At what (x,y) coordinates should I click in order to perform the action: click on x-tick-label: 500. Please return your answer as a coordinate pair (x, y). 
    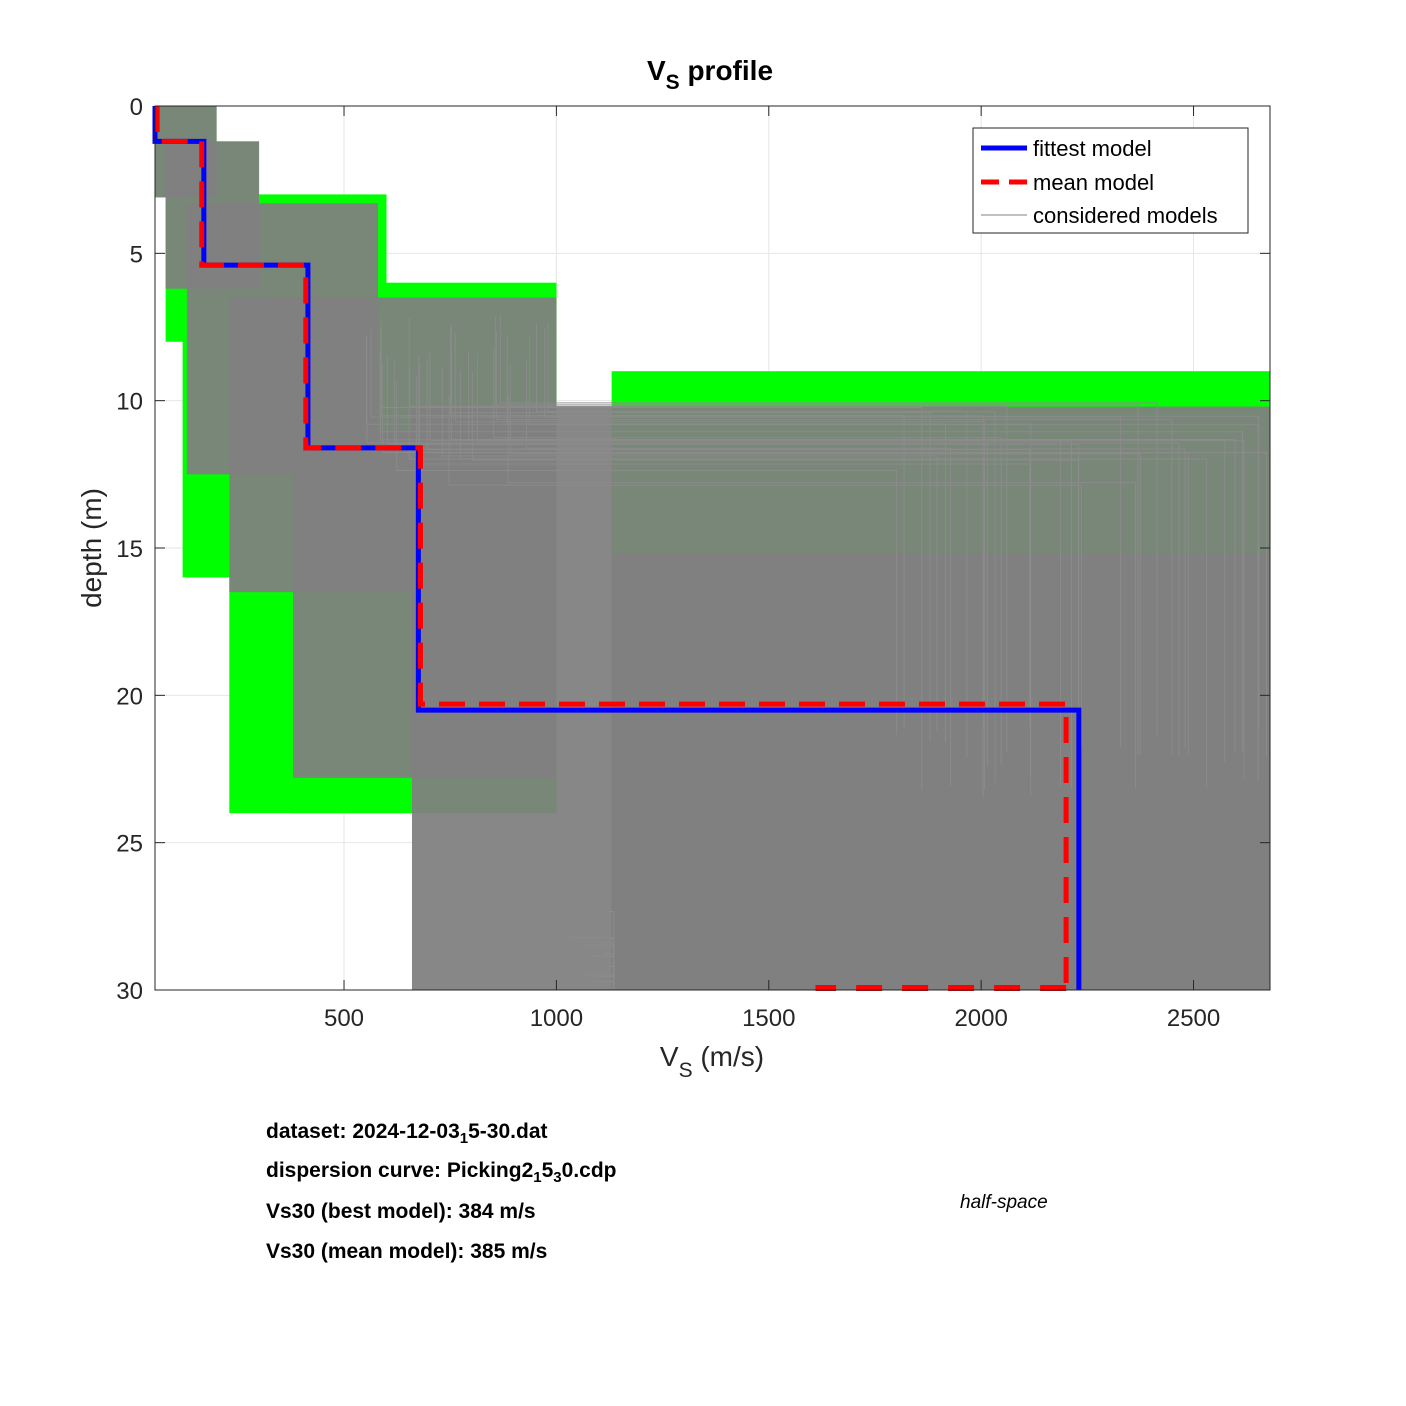
    Looking at the image, I should click on (344, 1018).